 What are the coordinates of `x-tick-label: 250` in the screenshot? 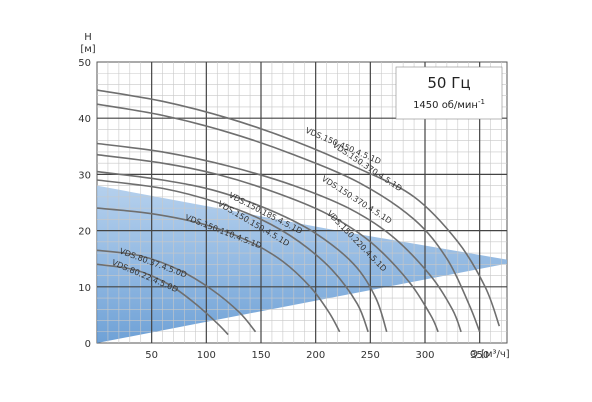 It's located at (370, 355).